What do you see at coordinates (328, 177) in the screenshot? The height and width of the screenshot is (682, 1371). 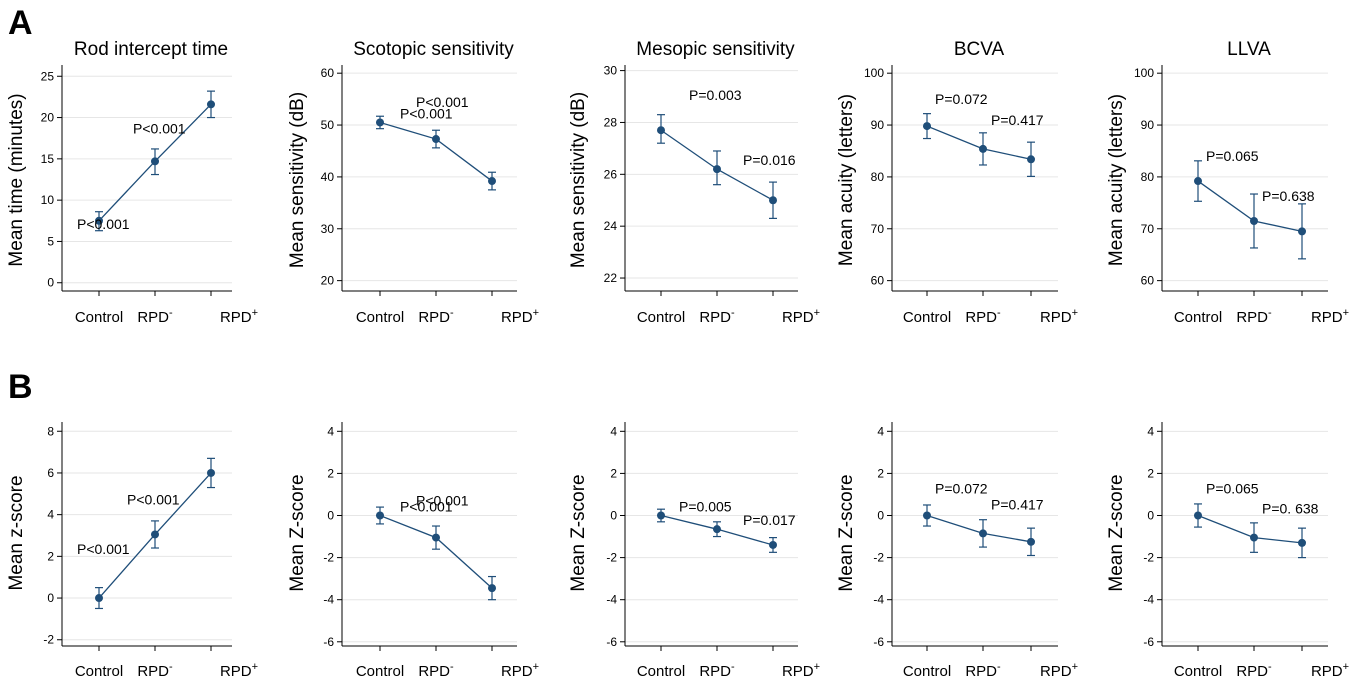 I see `y-tick-label: 40` at bounding box center [328, 177].